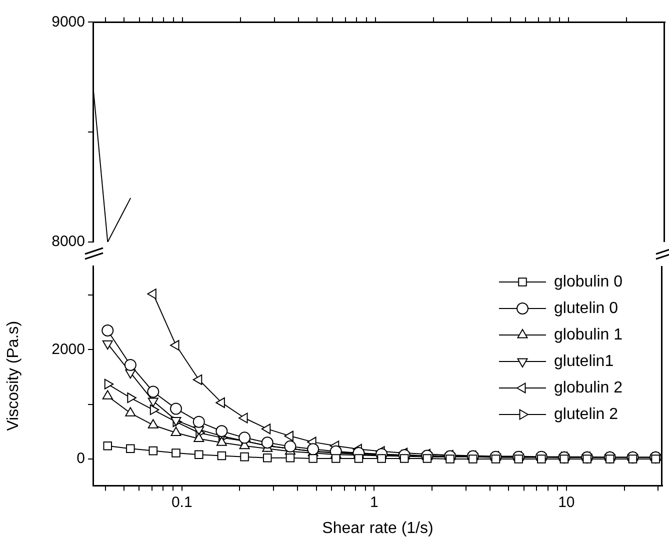 This screenshot has width=669, height=550. I want to click on legend-label: glutelin 0, so click(586, 308).